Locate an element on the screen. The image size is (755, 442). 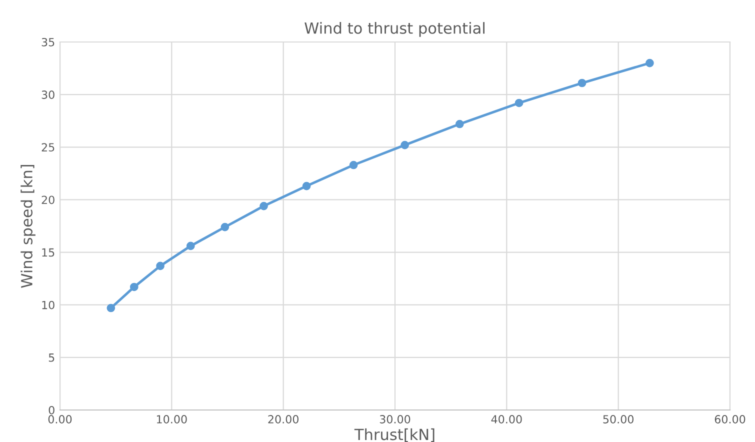
chart-title: Wind to thrust potential is located at coordinates (394, 29).